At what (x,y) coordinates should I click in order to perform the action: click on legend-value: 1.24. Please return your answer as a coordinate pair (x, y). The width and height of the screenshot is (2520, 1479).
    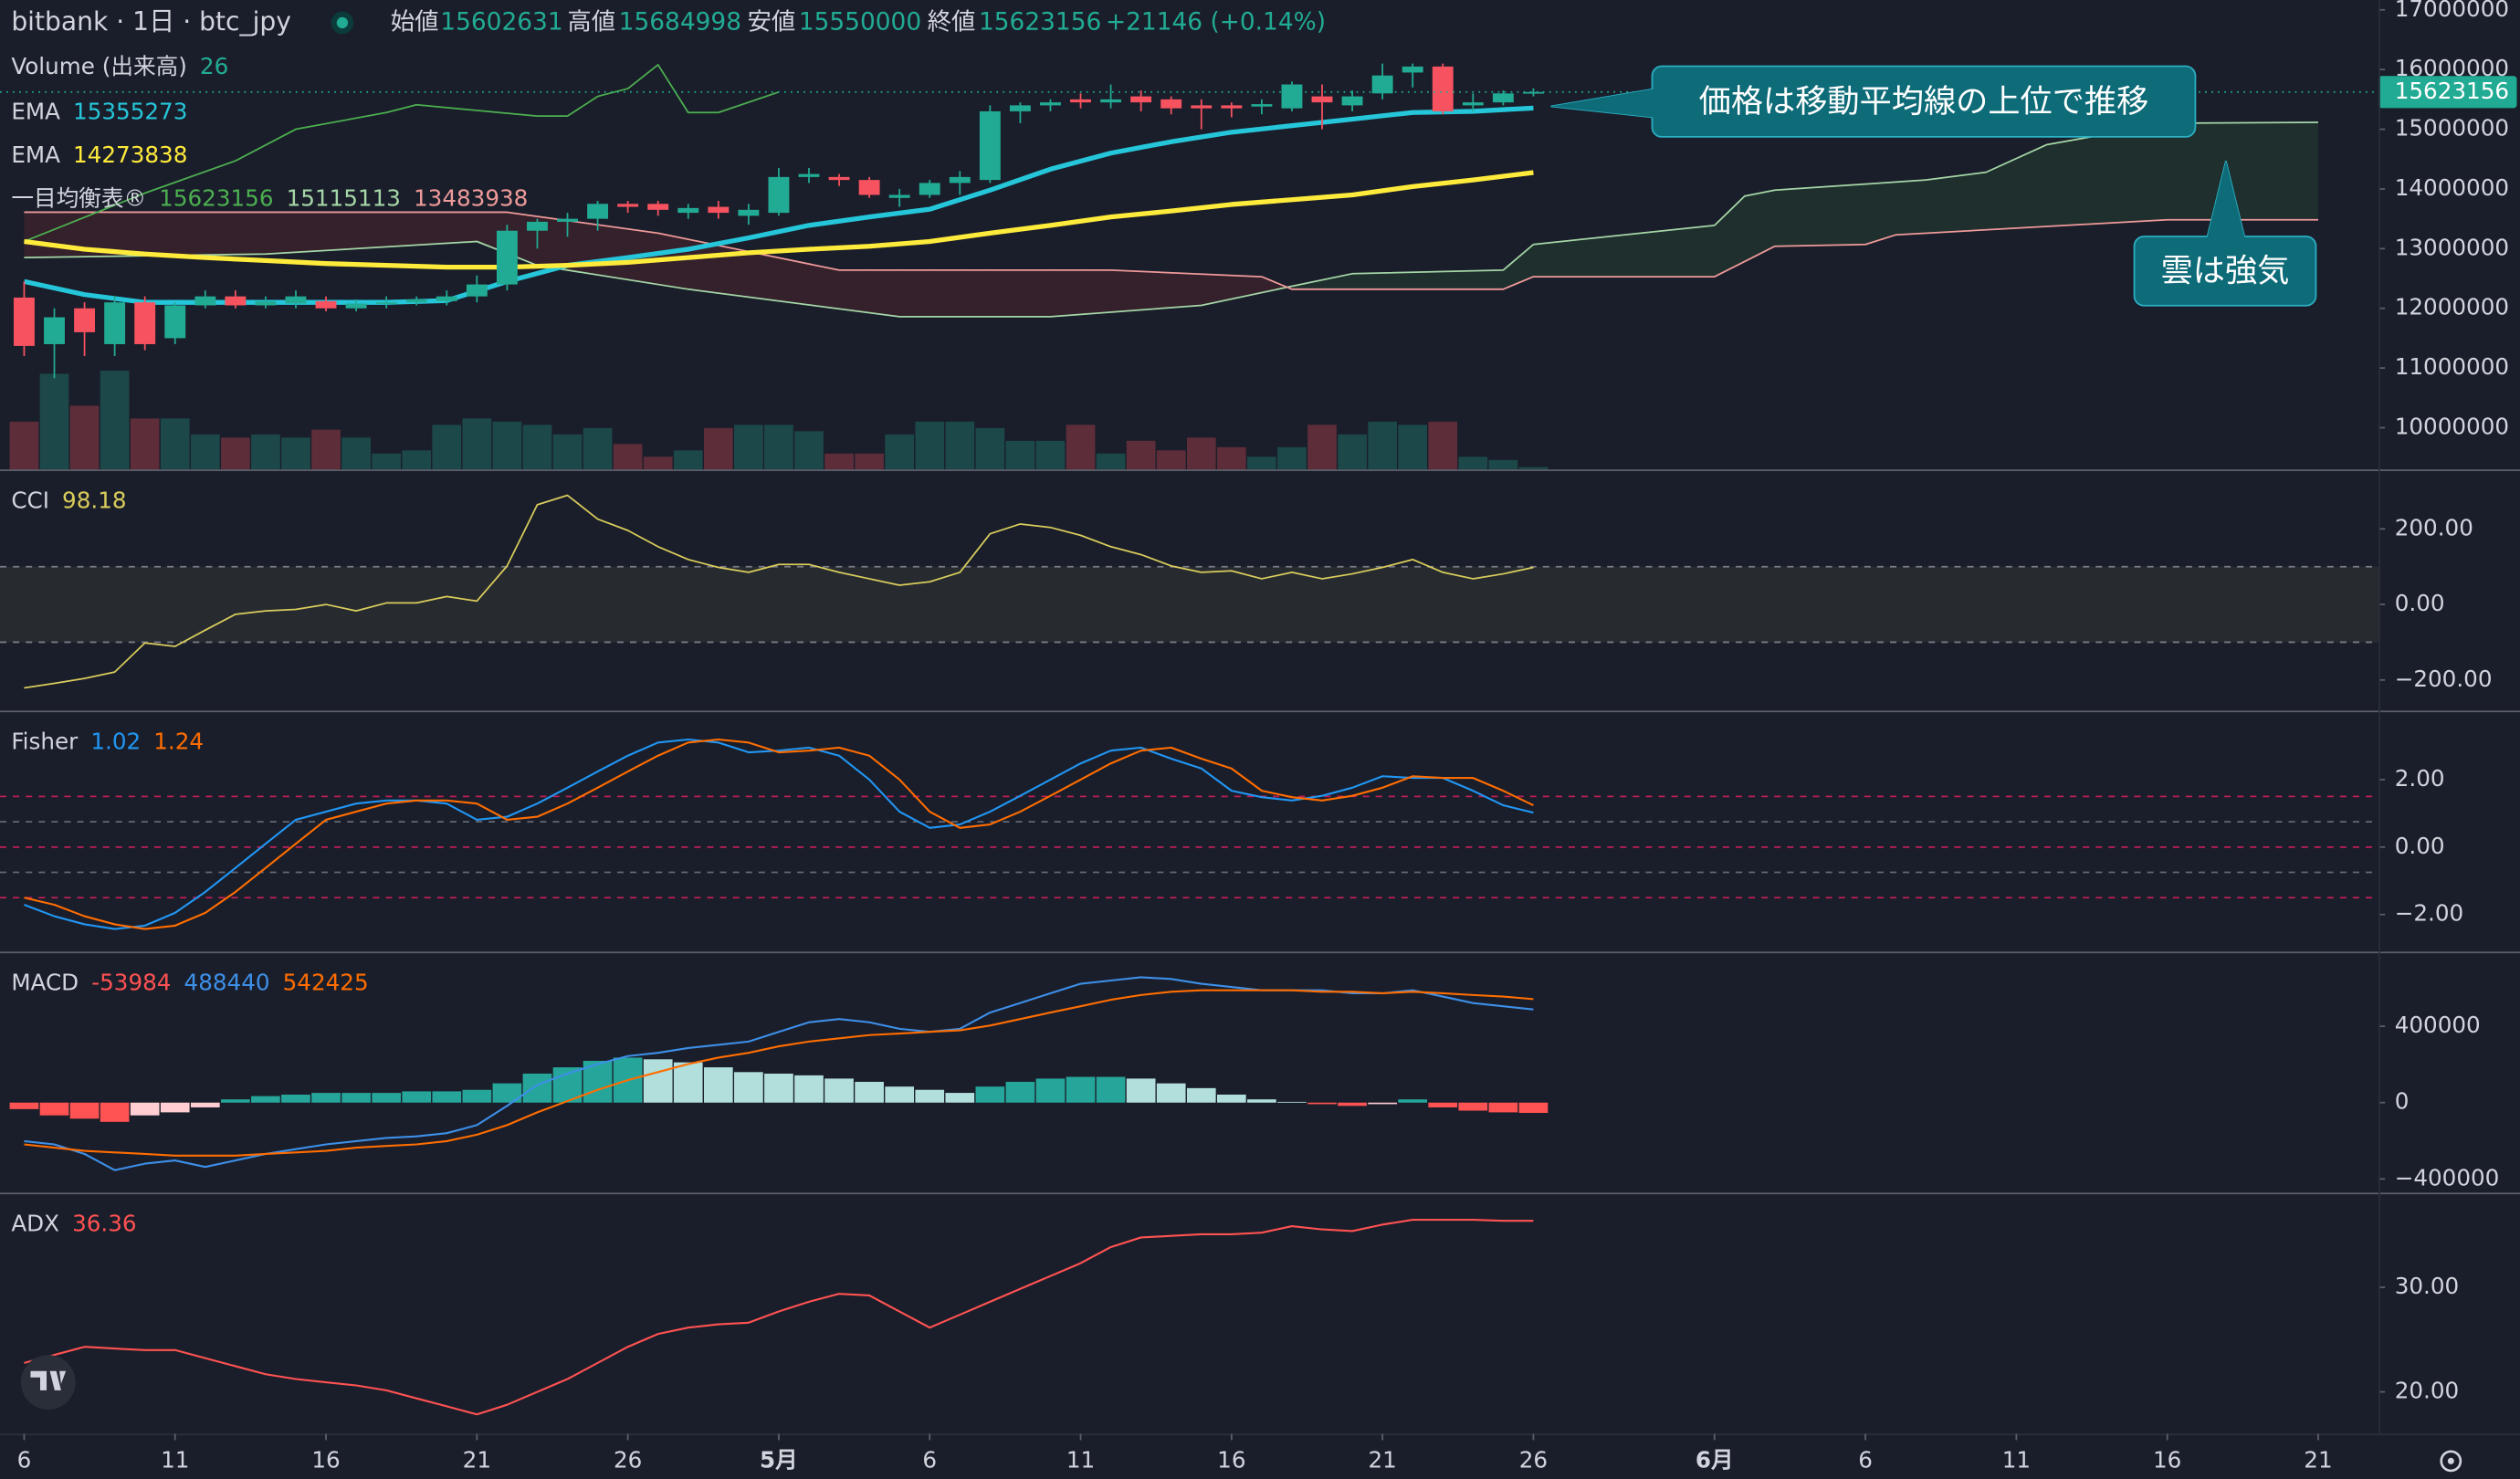
    Looking at the image, I should click on (179, 742).